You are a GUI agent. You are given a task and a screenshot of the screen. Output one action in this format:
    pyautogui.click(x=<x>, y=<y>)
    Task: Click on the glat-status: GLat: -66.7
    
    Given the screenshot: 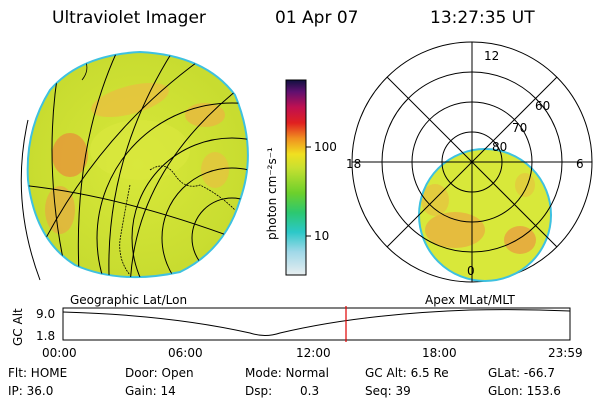 What is the action you would take?
    pyautogui.click(x=521, y=373)
    